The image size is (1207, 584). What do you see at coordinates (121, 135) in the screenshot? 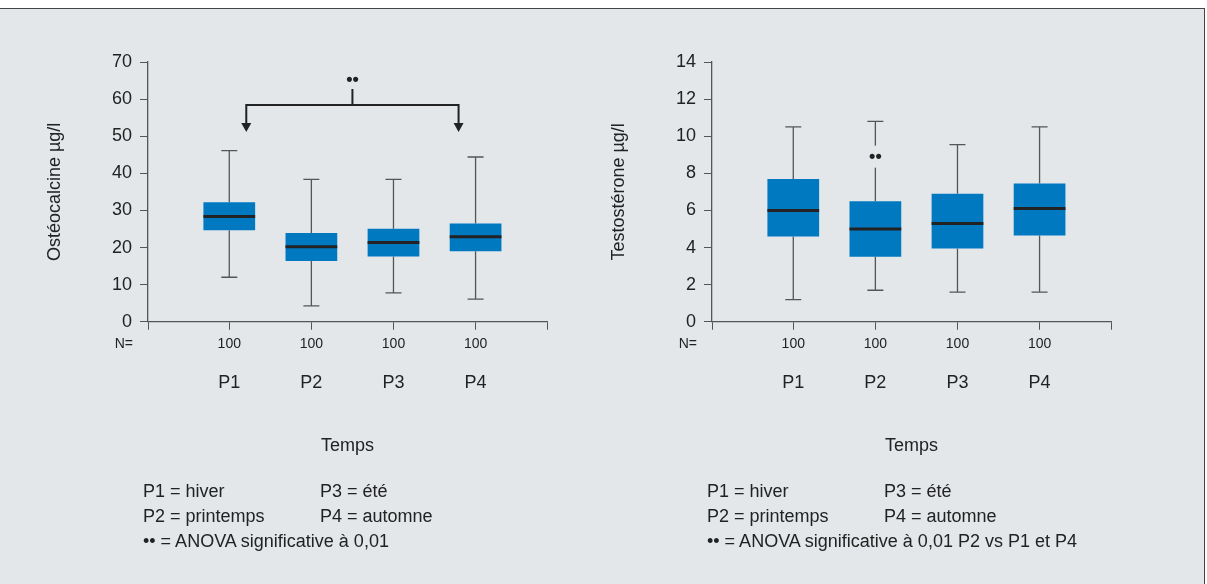
I see `y-tick-label: 50` at bounding box center [121, 135].